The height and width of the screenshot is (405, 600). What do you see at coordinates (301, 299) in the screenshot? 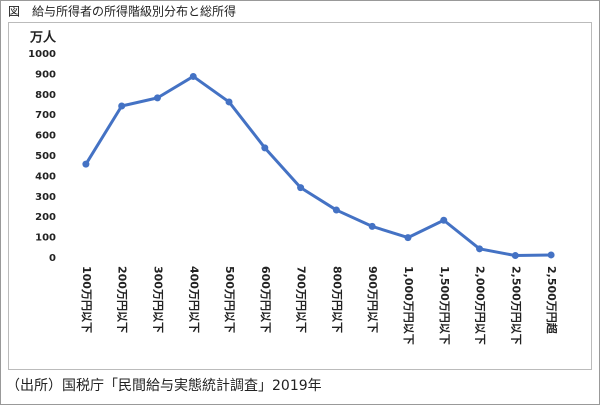
I see `x-tick-label: 700万円以下` at bounding box center [301, 299].